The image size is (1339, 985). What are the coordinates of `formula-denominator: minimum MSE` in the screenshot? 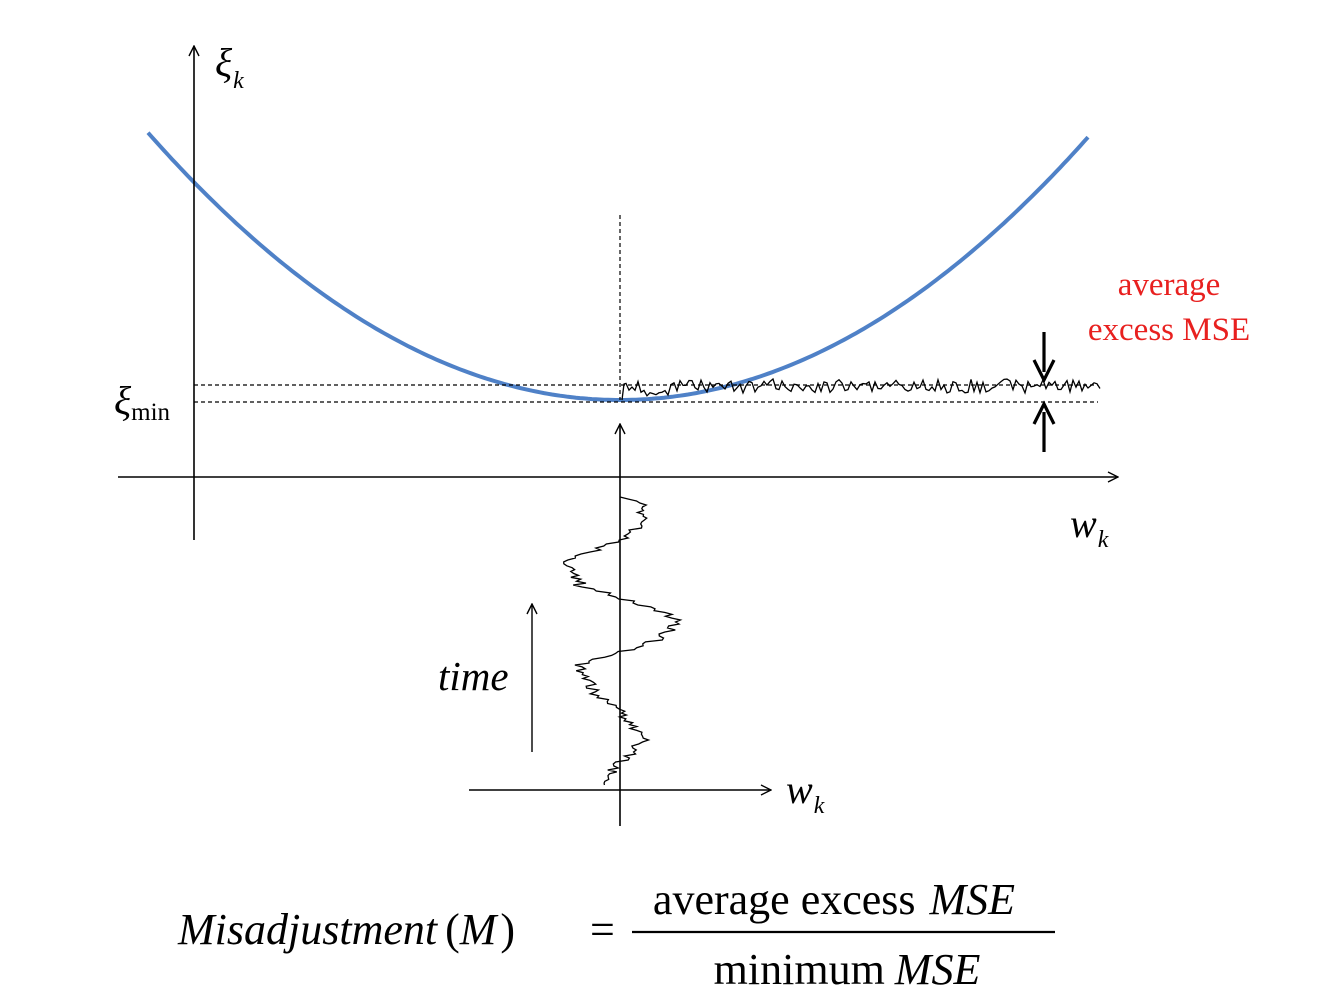 It's located at (847, 965).